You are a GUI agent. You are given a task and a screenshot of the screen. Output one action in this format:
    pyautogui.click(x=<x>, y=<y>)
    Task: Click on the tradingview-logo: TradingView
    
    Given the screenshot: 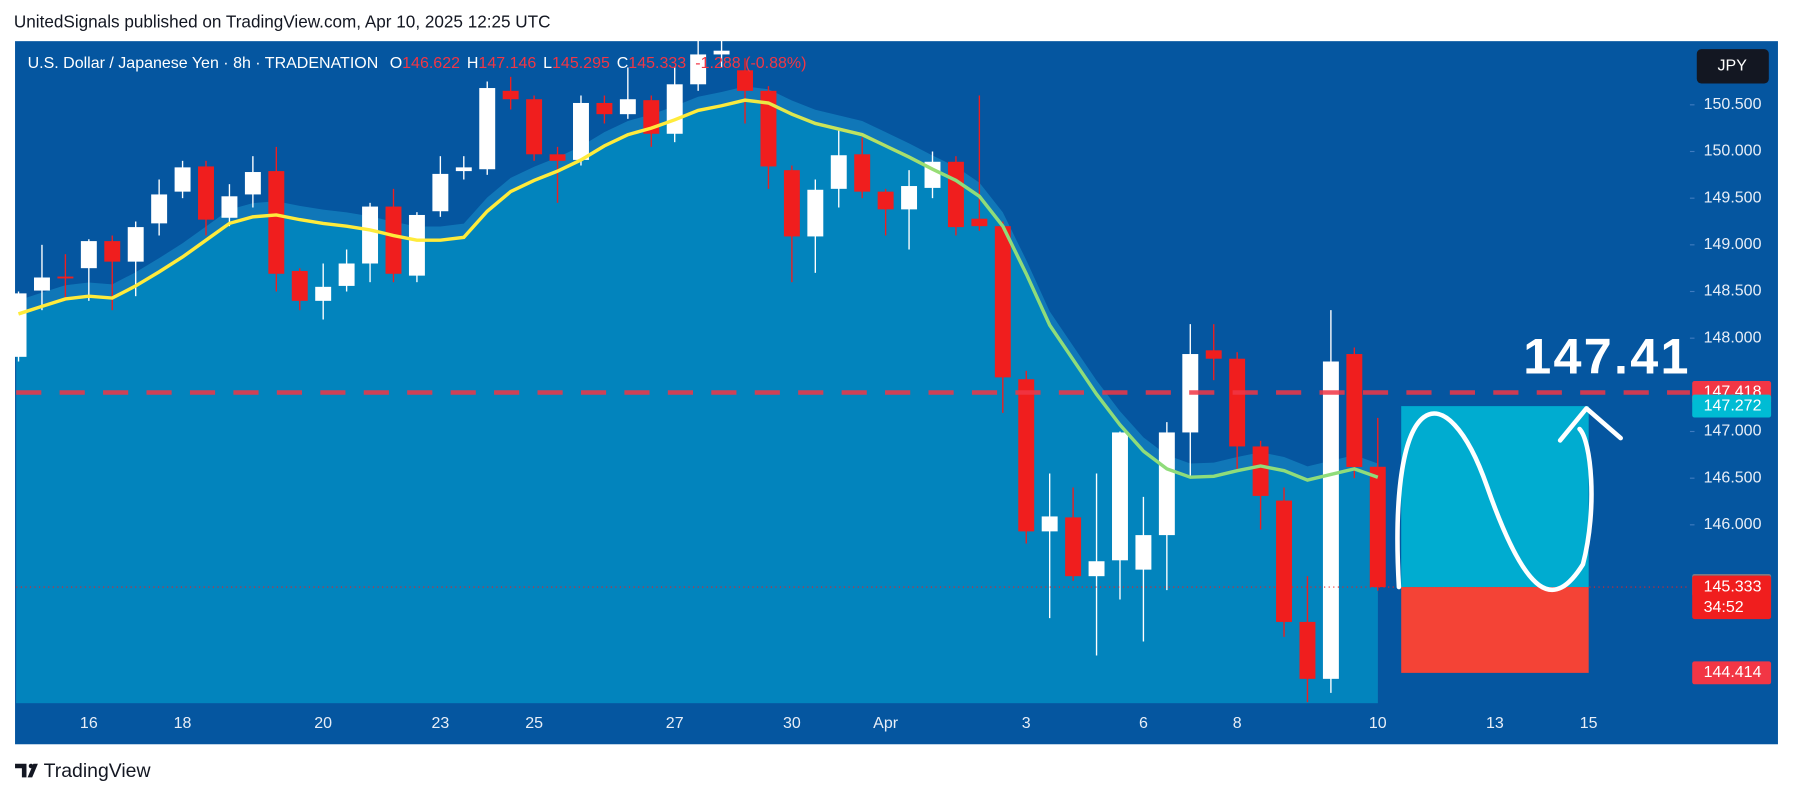 What is the action you would take?
    pyautogui.click(x=83, y=771)
    